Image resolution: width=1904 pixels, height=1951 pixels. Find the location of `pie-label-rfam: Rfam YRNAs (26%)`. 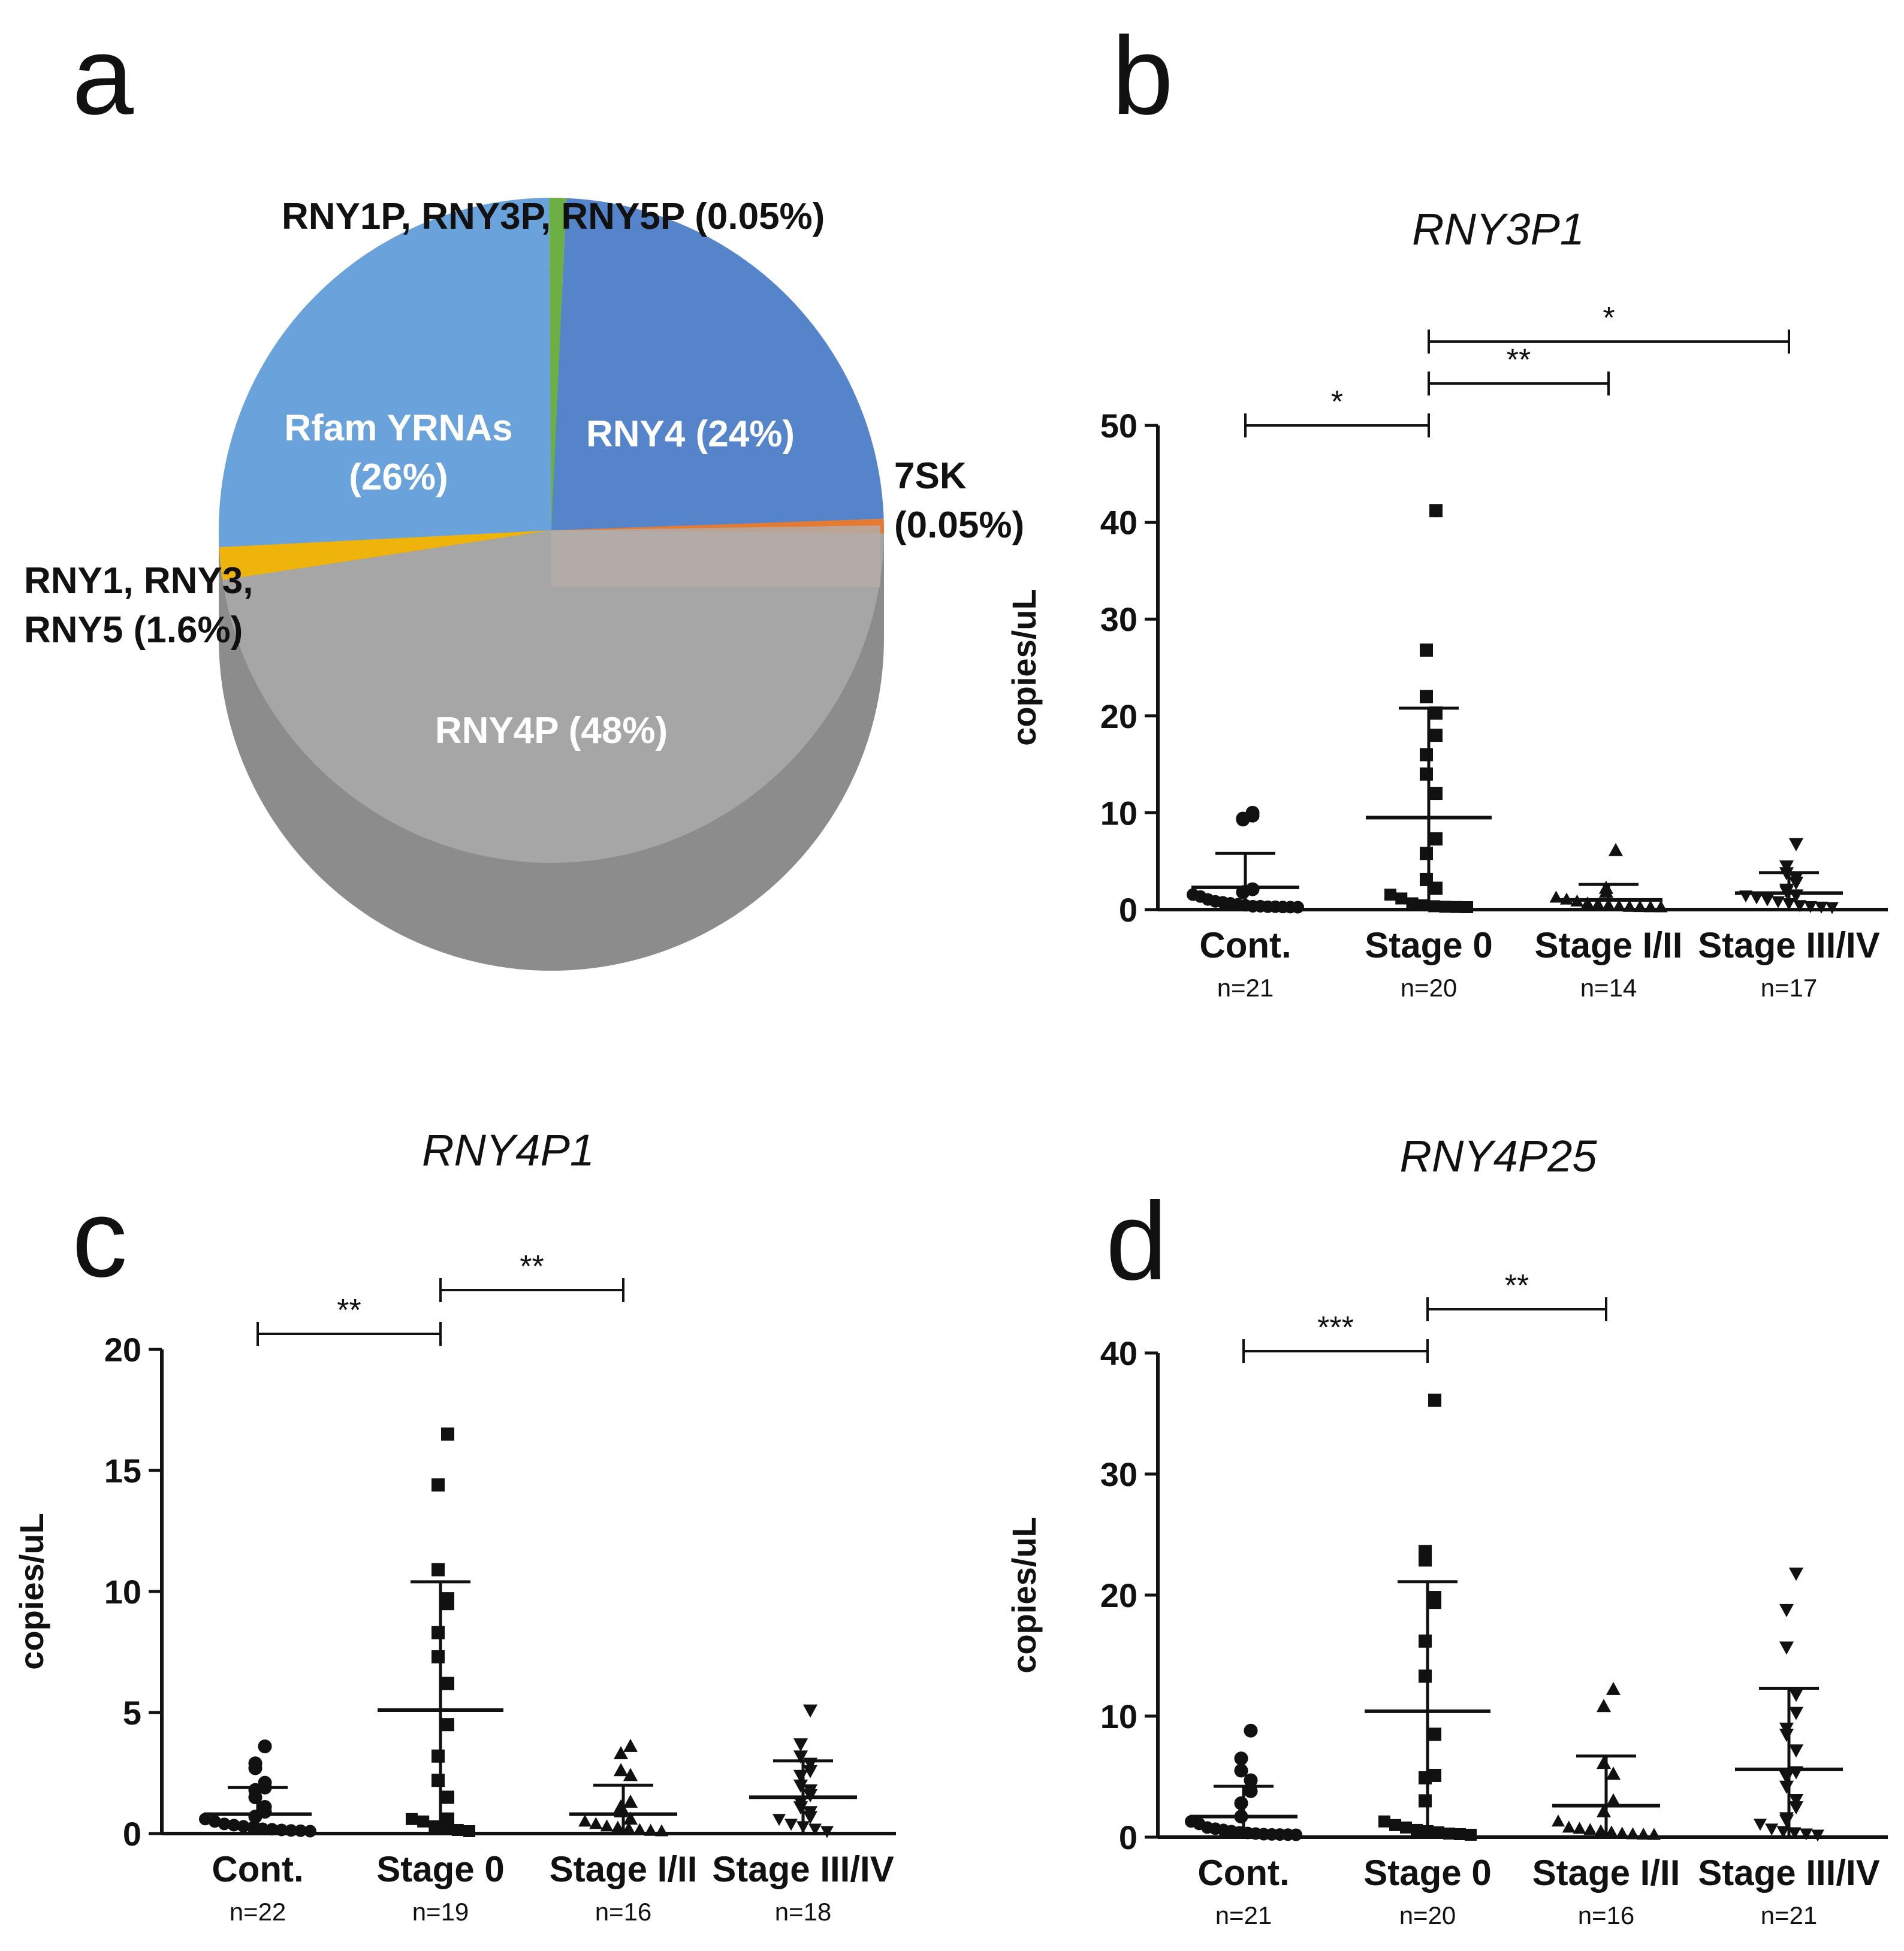

pie-label-rfam: Rfam YRNAs (26%) is located at coordinates (398, 452).